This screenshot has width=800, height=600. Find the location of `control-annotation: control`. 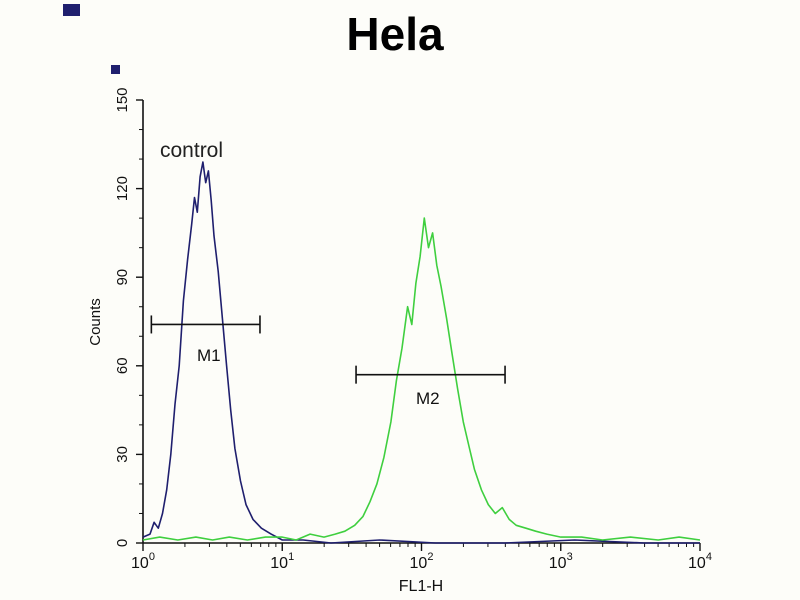

control-annotation: control is located at coordinates (191, 150).